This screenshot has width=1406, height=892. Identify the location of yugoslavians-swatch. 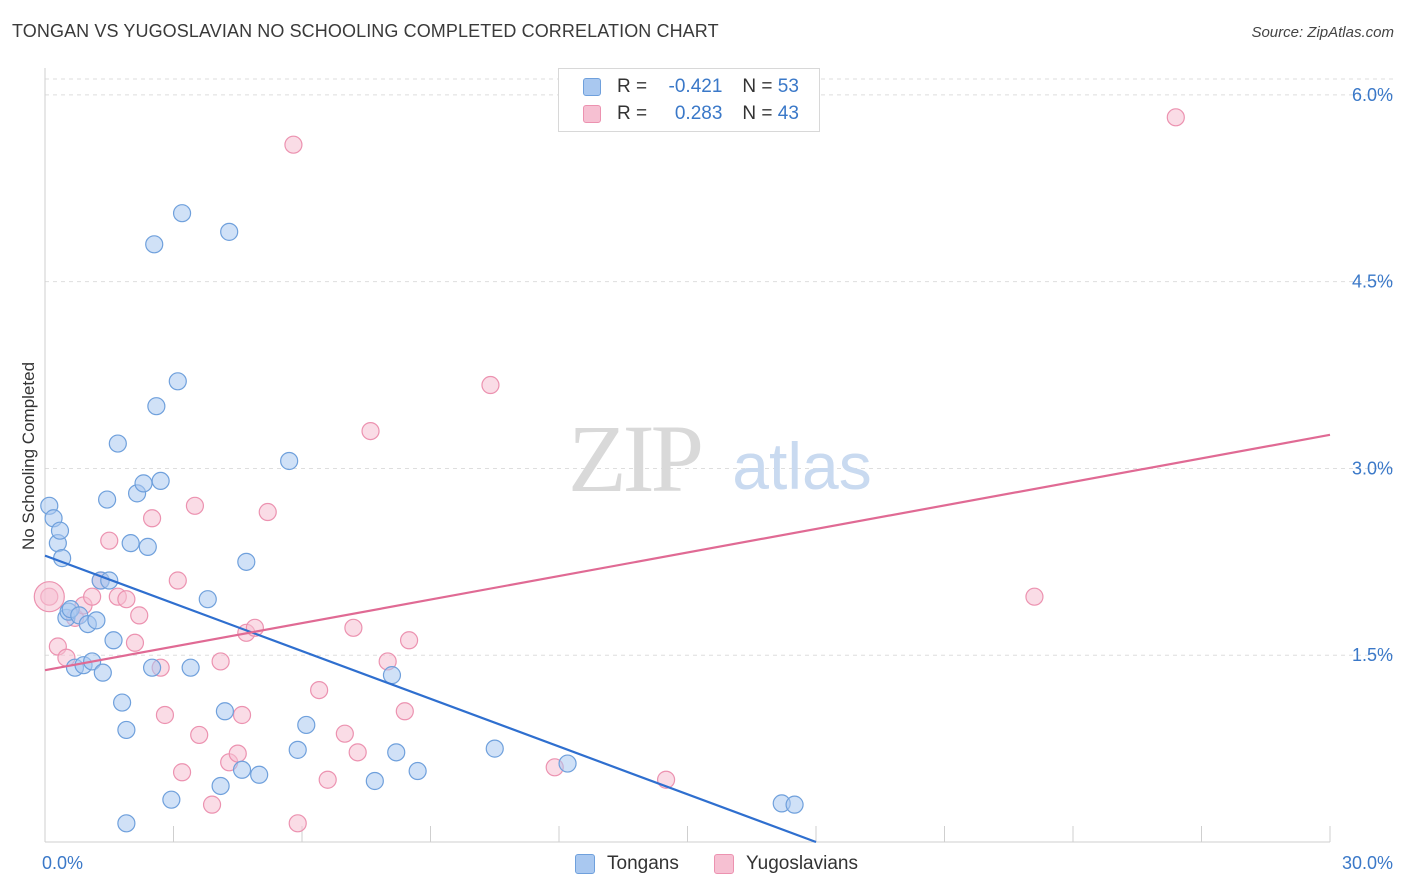
(592, 114).